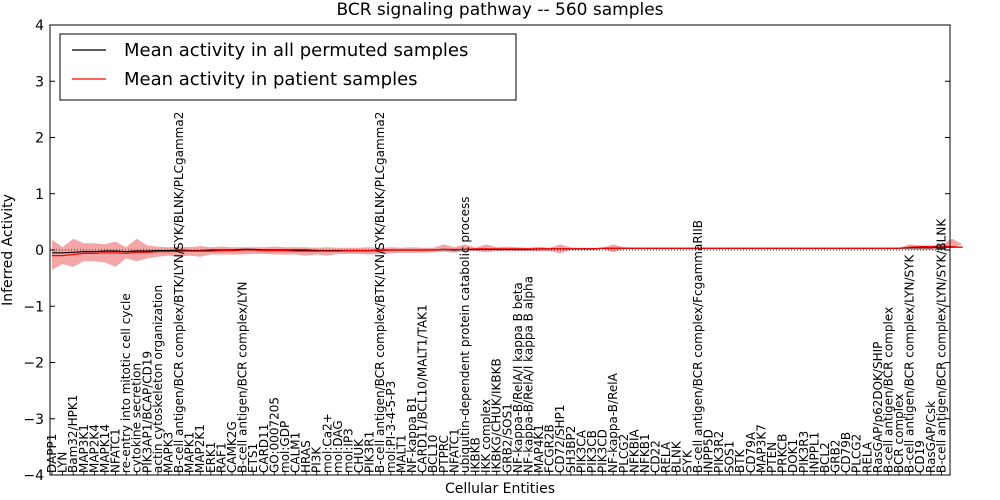 The image size is (1000, 500). Describe the element at coordinates (296, 50) in the screenshot. I see `legend-label-permuted: Mean activity in all permuted samples` at that location.